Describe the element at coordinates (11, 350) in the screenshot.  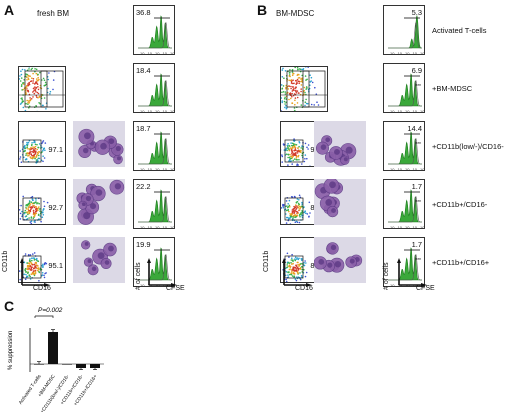
I see `y-axis-label: % suppression` at that location.